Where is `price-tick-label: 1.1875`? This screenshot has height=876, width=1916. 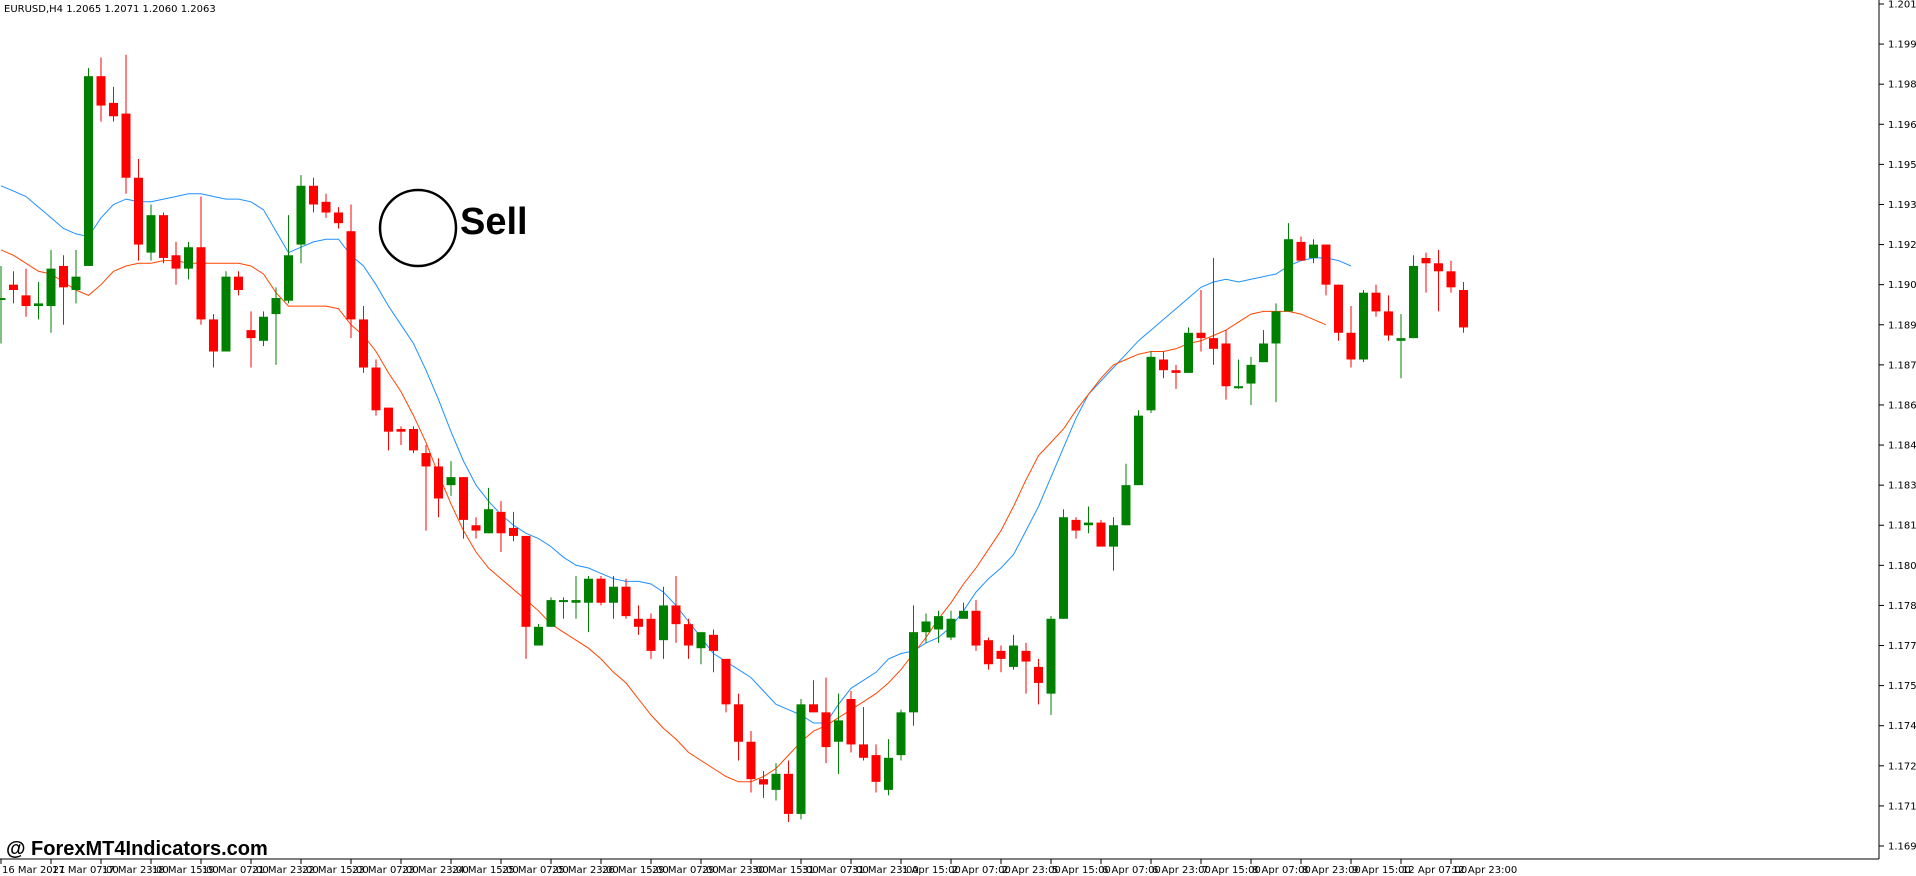
price-tick-label: 1.1875 is located at coordinates (1902, 365).